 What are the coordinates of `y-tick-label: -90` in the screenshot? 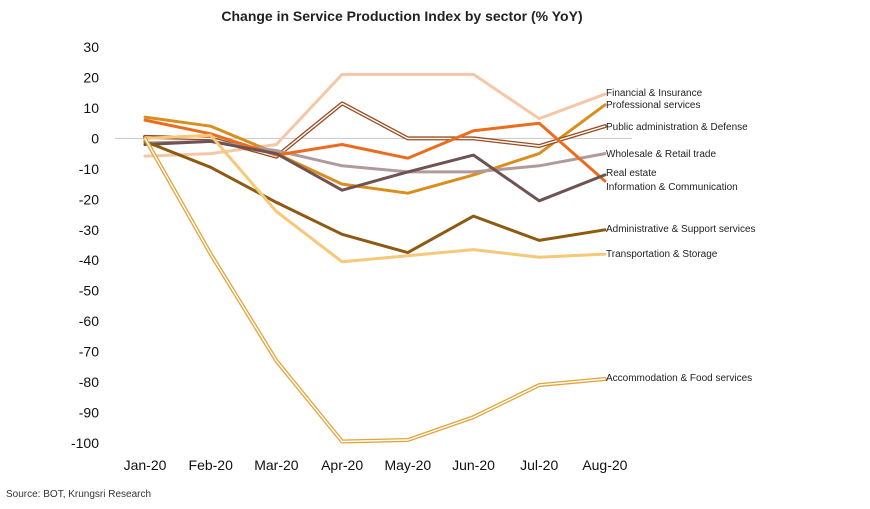 It's located at (89, 413).